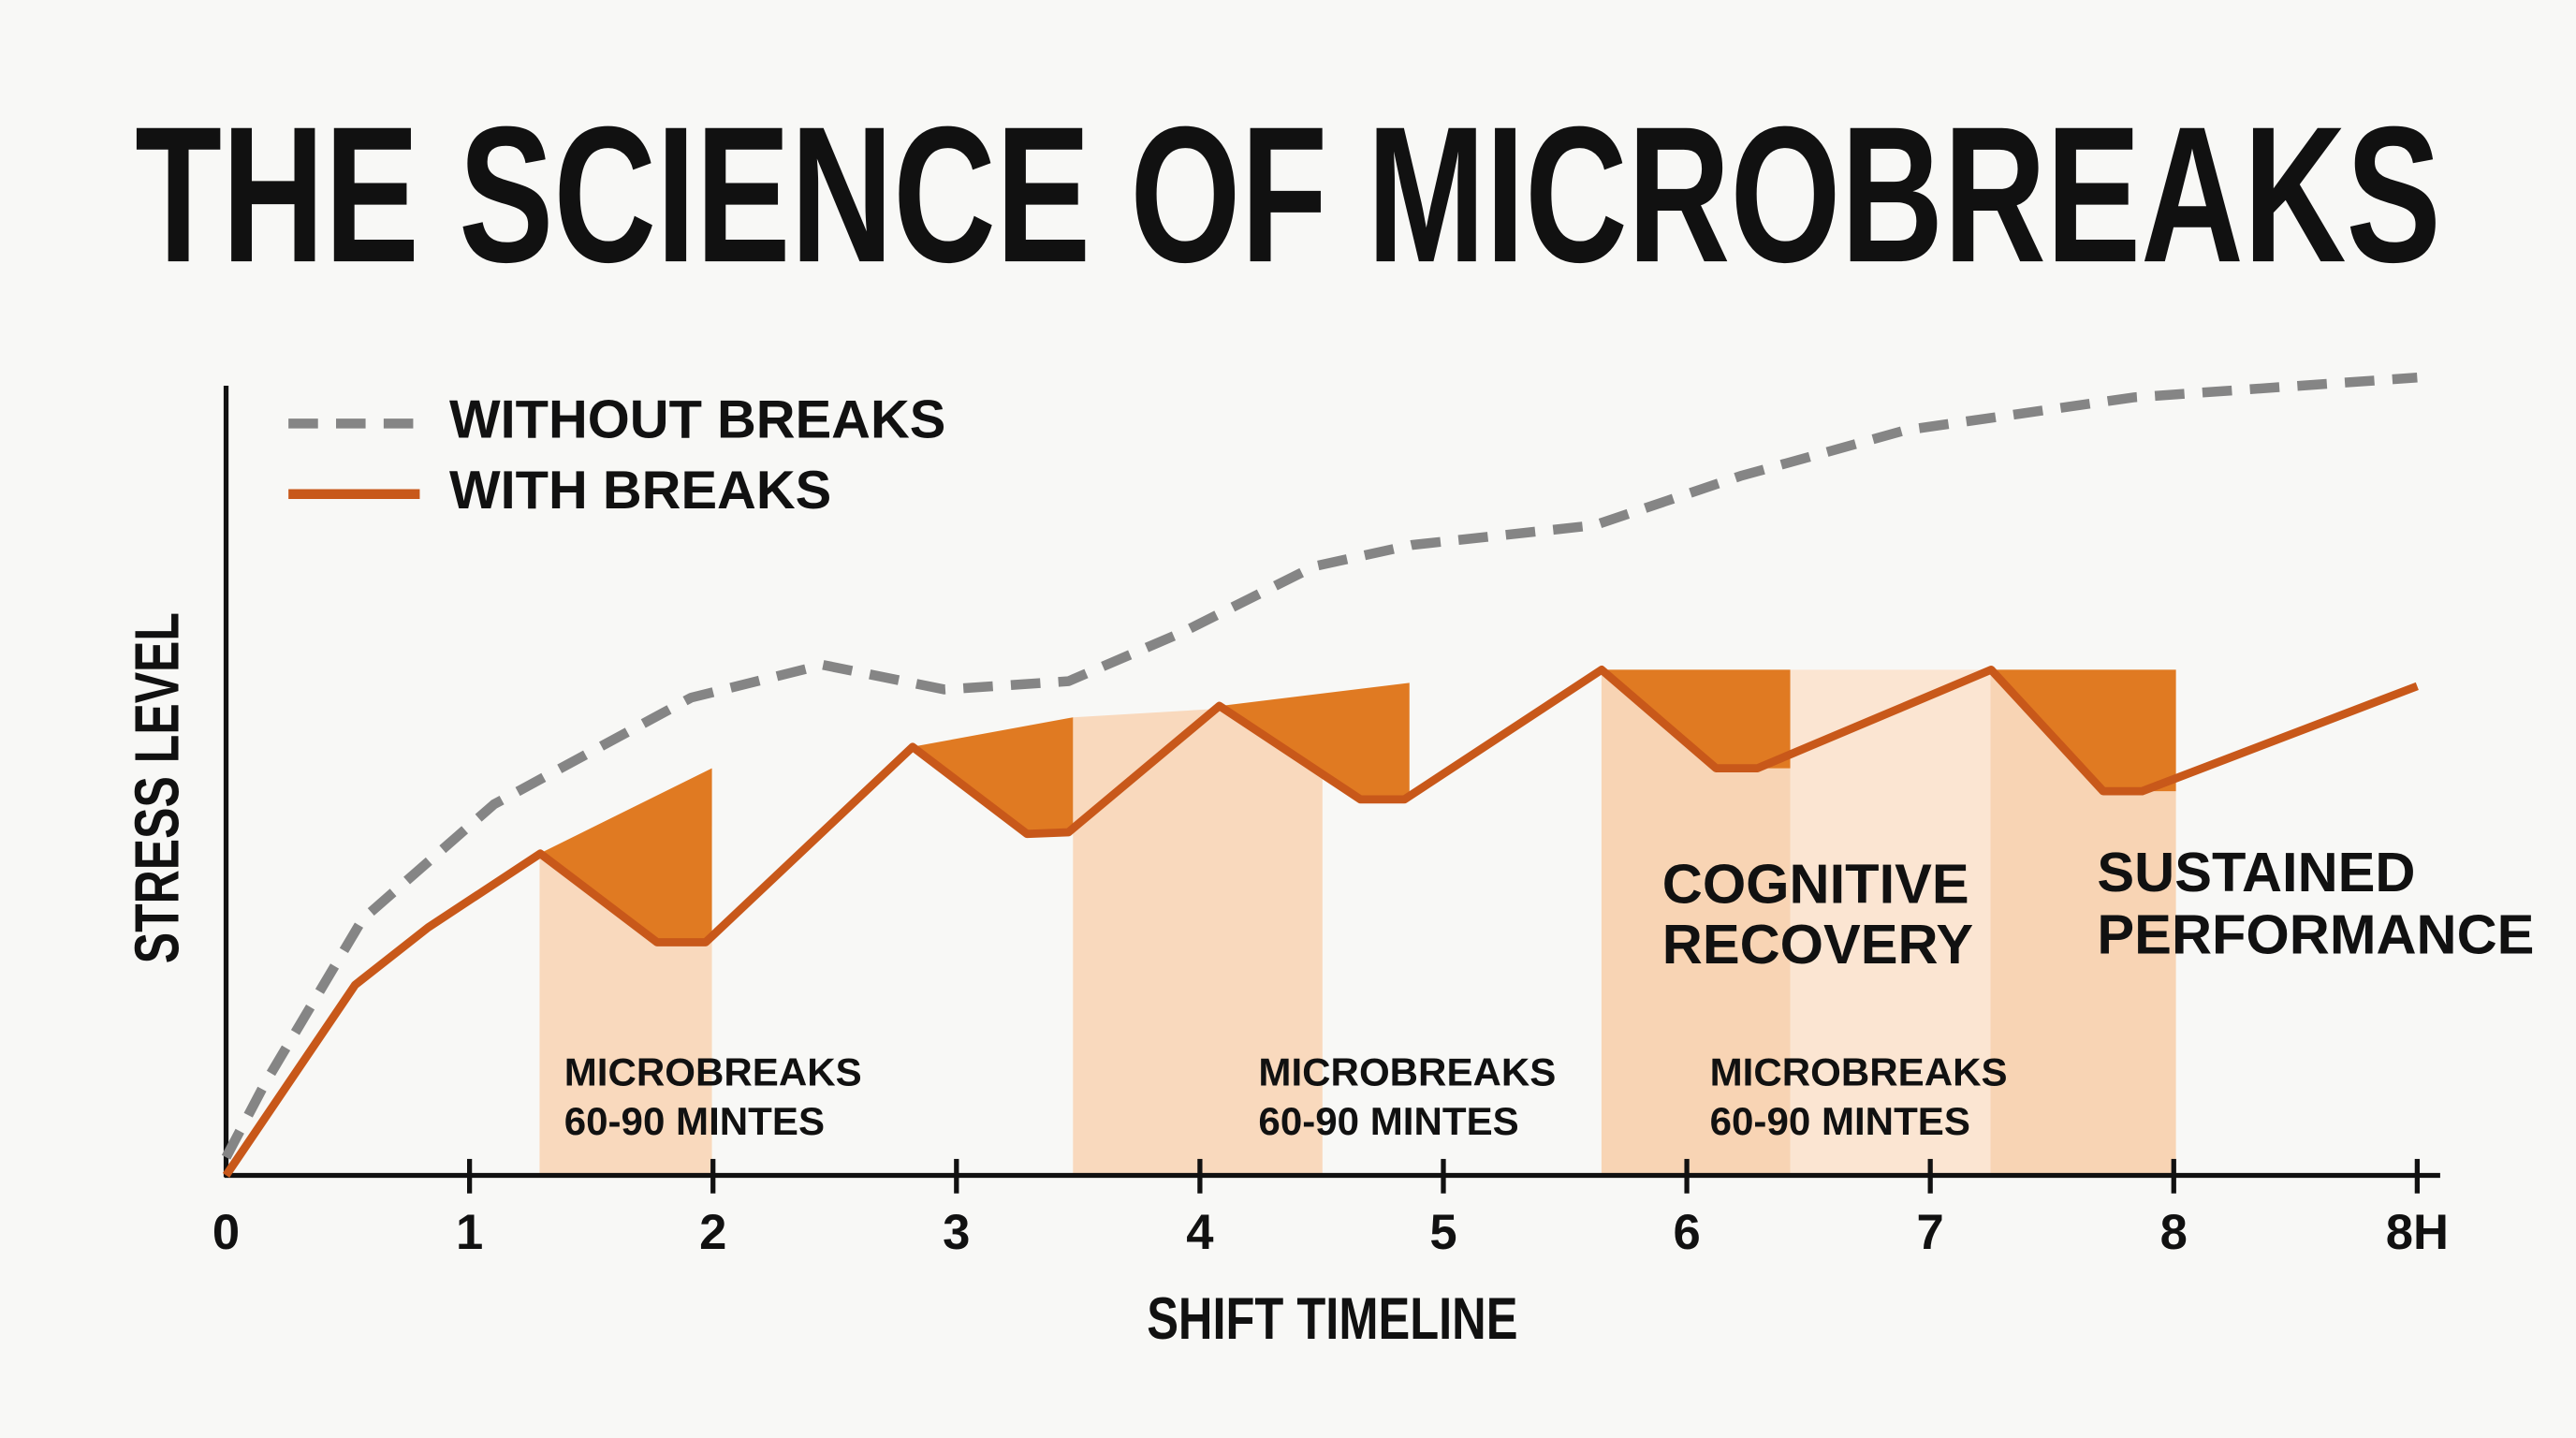 Image resolution: width=2576 pixels, height=1438 pixels. Describe the element at coordinates (2417, 1232) in the screenshot. I see `x-tick-label: 8H` at that location.